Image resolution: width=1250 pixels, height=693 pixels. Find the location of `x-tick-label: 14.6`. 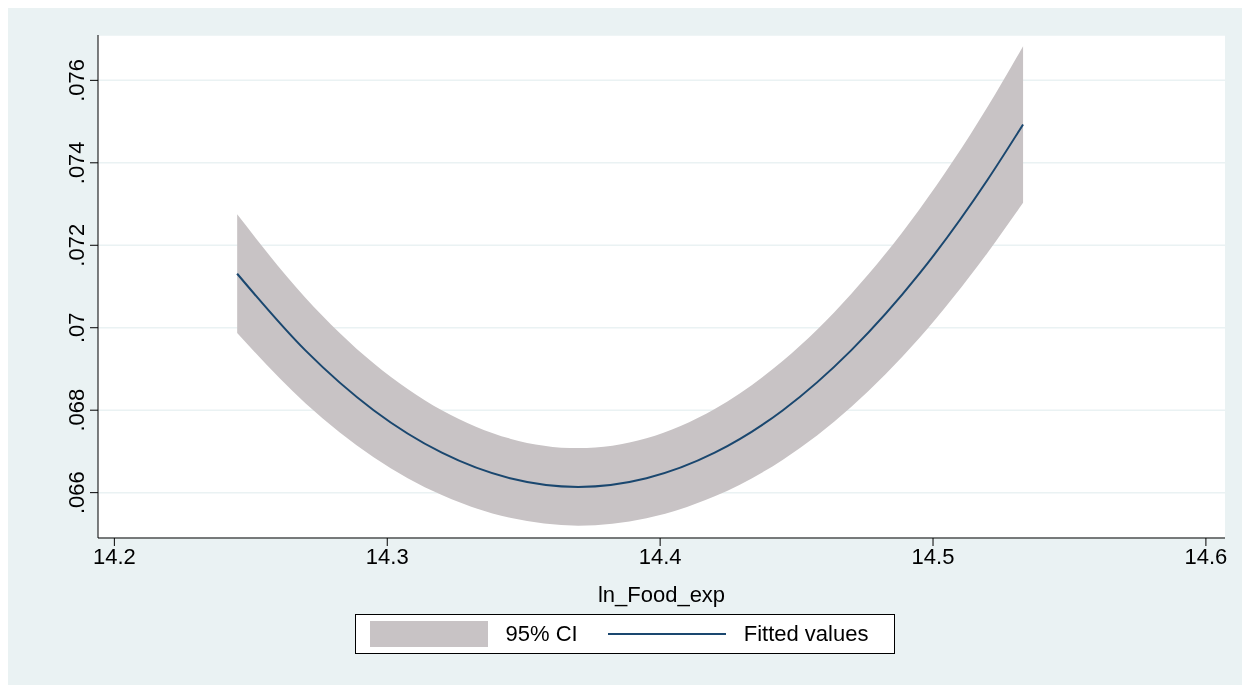

x-tick-label: 14.6 is located at coordinates (1206, 556).